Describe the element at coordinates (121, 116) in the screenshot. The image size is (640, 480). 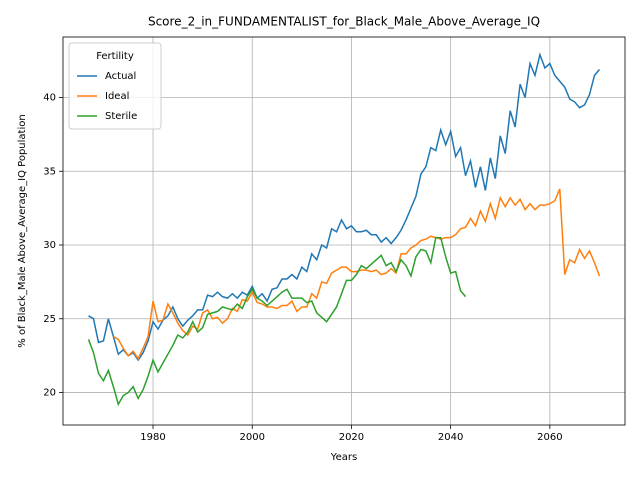
I see `legend-label: Sterile` at that location.